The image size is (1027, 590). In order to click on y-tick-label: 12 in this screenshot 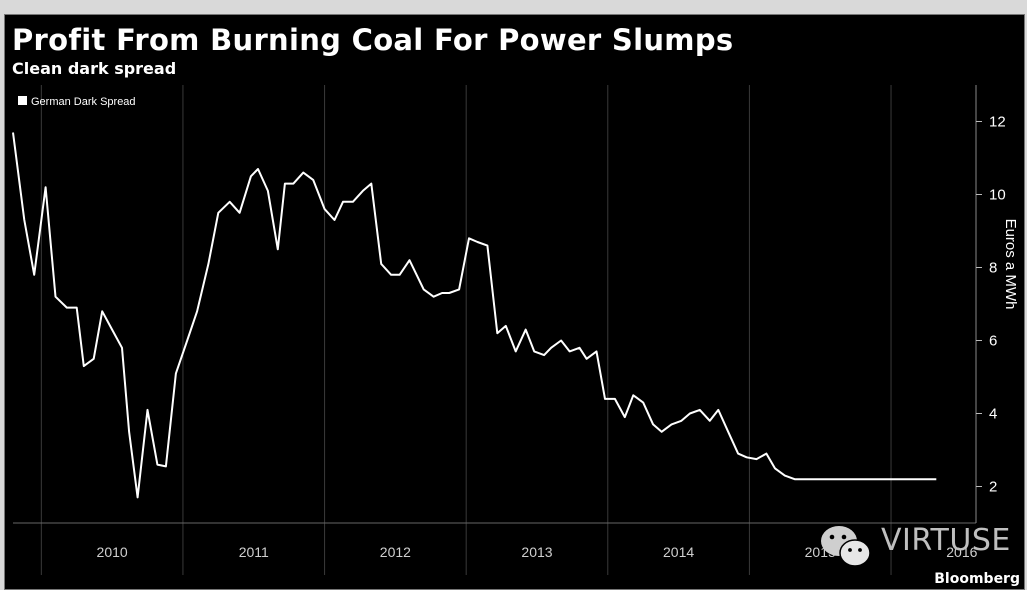, I will do `click(997, 122)`.